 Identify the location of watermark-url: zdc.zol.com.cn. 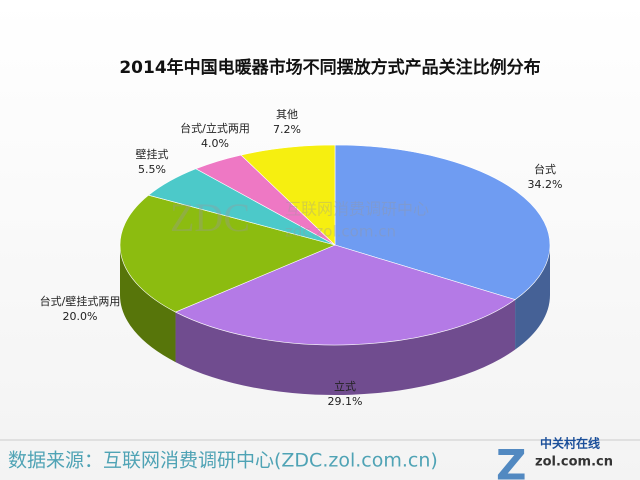
(340, 232).